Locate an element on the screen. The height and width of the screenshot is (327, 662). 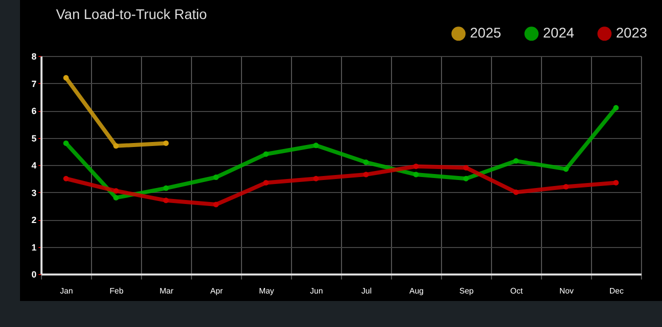
legend-label: 2024 is located at coordinates (558, 32).